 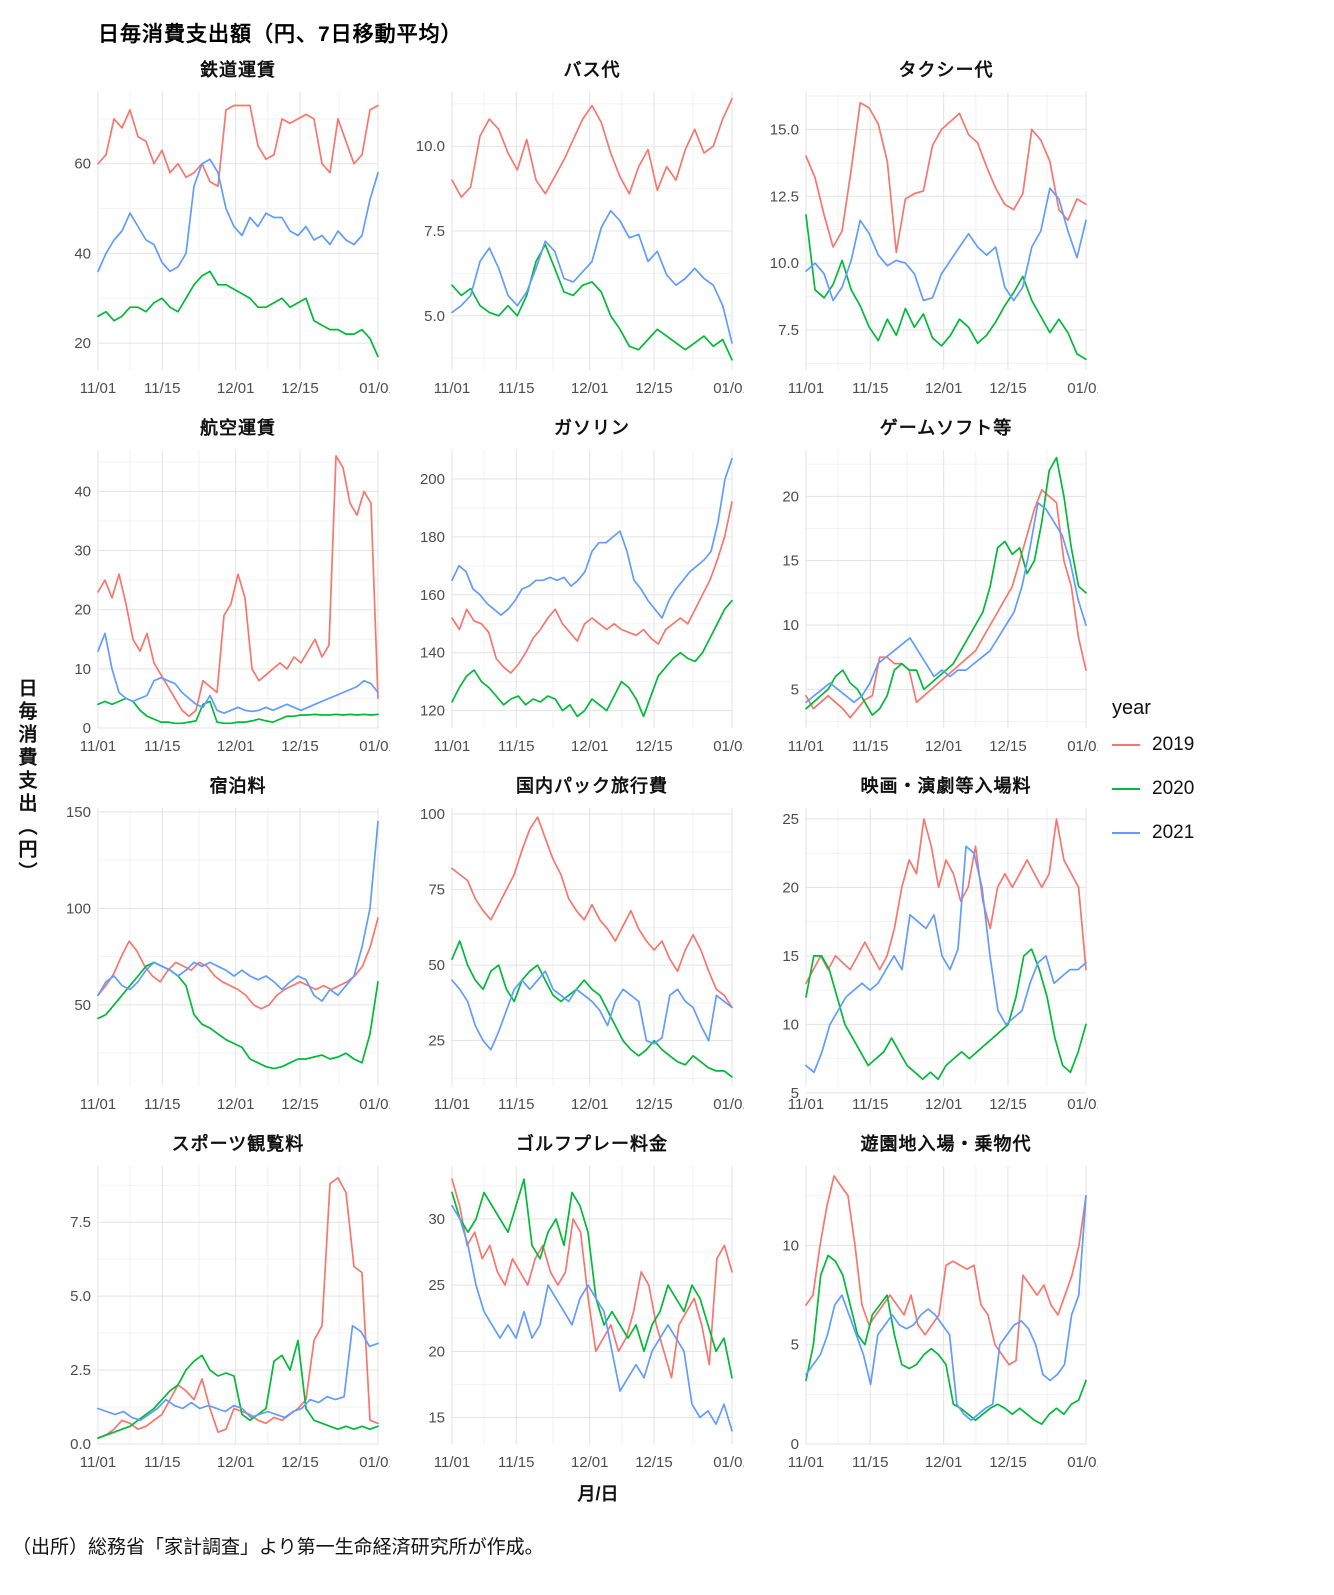 What do you see at coordinates (946, 70) in the screenshot?
I see `facet-title: タクシー代` at bounding box center [946, 70].